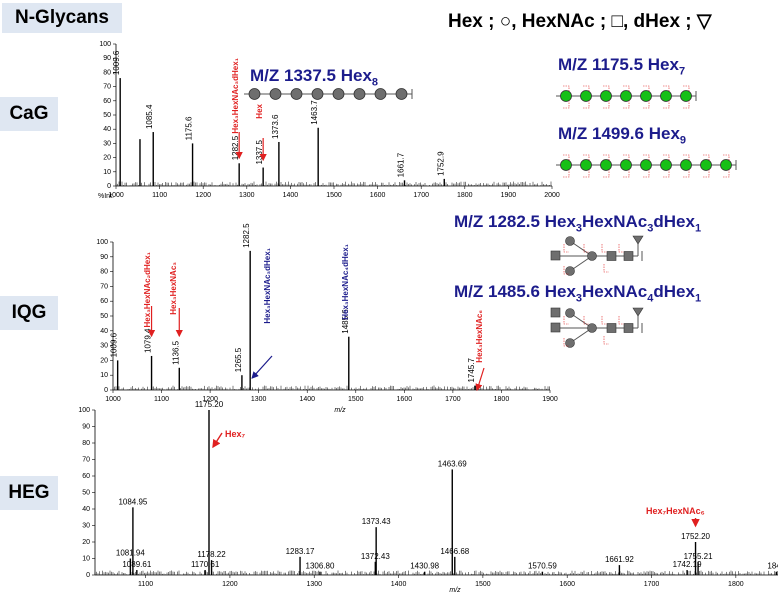  What do you see at coordinates (331, 387) in the screenshot?
I see `baseline-noise` at bounding box center [331, 387].